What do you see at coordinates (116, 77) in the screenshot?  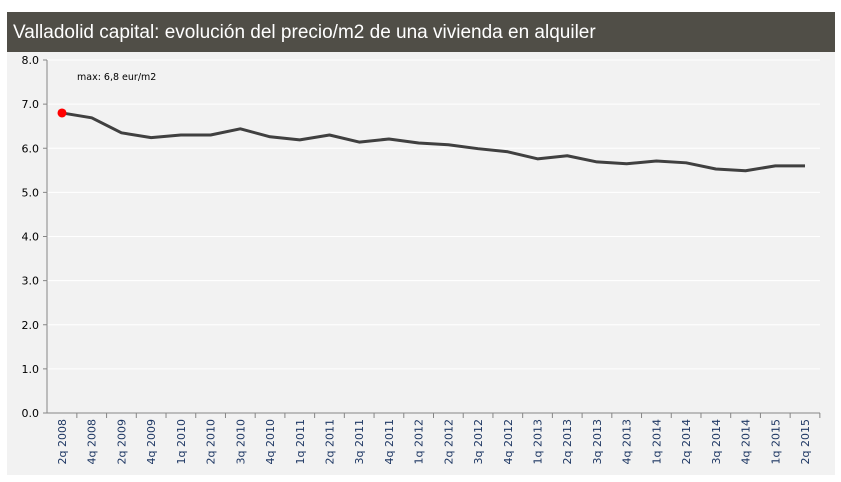 I see `max-annotation: max: 6,8 eur/m2` at bounding box center [116, 77].